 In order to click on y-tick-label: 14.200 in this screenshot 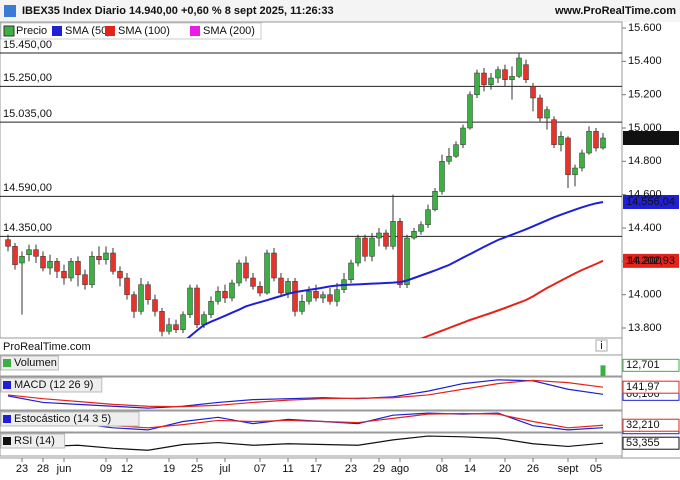, I will do `click(645, 261)`.